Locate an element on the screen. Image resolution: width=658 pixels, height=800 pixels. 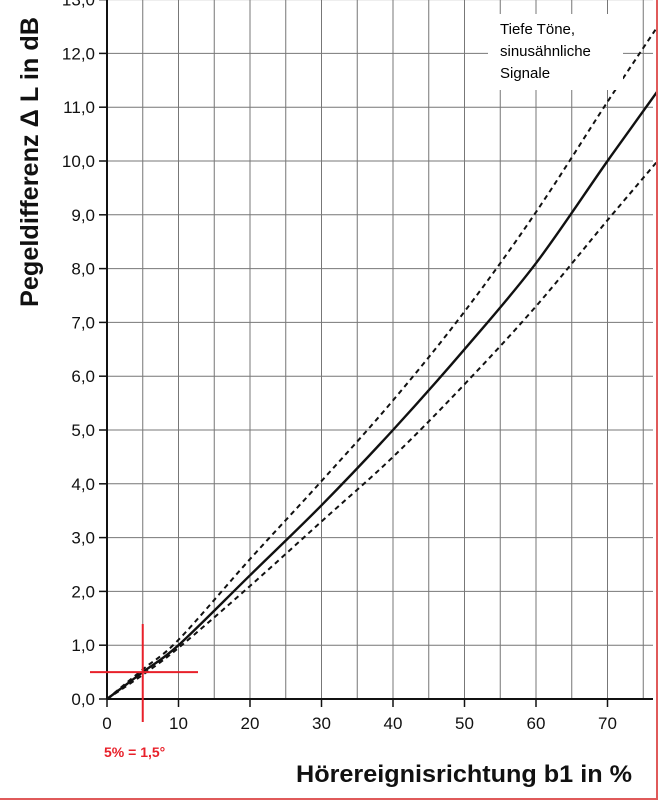
y-tick-label: 9,0 is located at coordinates (83, 215).